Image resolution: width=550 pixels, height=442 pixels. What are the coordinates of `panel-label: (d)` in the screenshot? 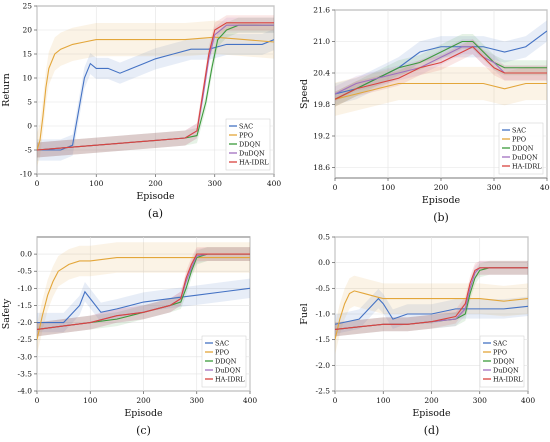 It's located at (432, 430).